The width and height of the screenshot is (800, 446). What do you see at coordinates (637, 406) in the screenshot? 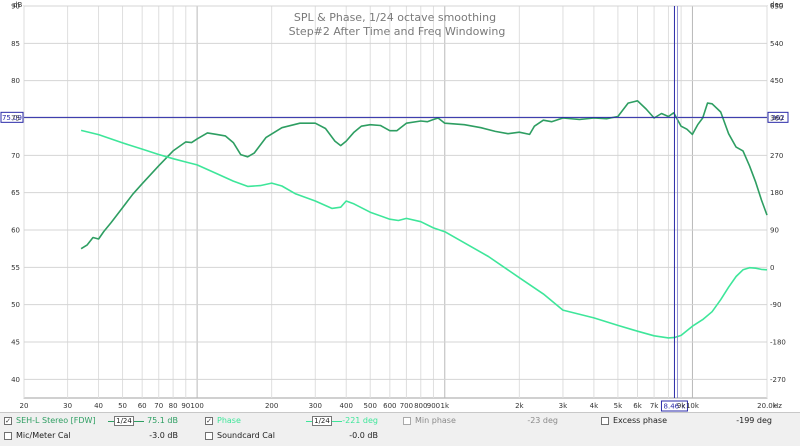
I see `x-tick-label: 6k` at bounding box center [637, 406].